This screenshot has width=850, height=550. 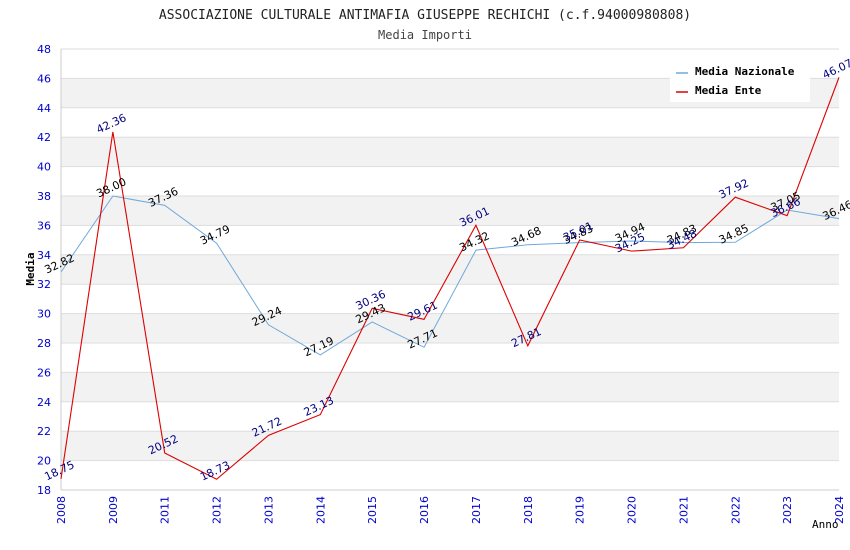 I want to click on x-tick-label: 2019, so click(x=580, y=510).